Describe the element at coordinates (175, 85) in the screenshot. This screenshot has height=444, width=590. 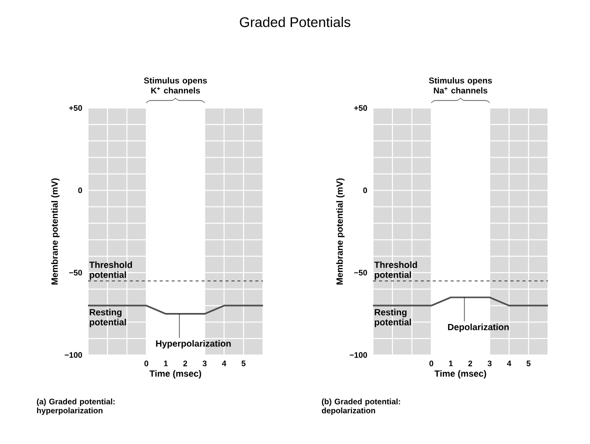
I see `band-label: Stimulus opens K$^{+}$ channels` at that location.